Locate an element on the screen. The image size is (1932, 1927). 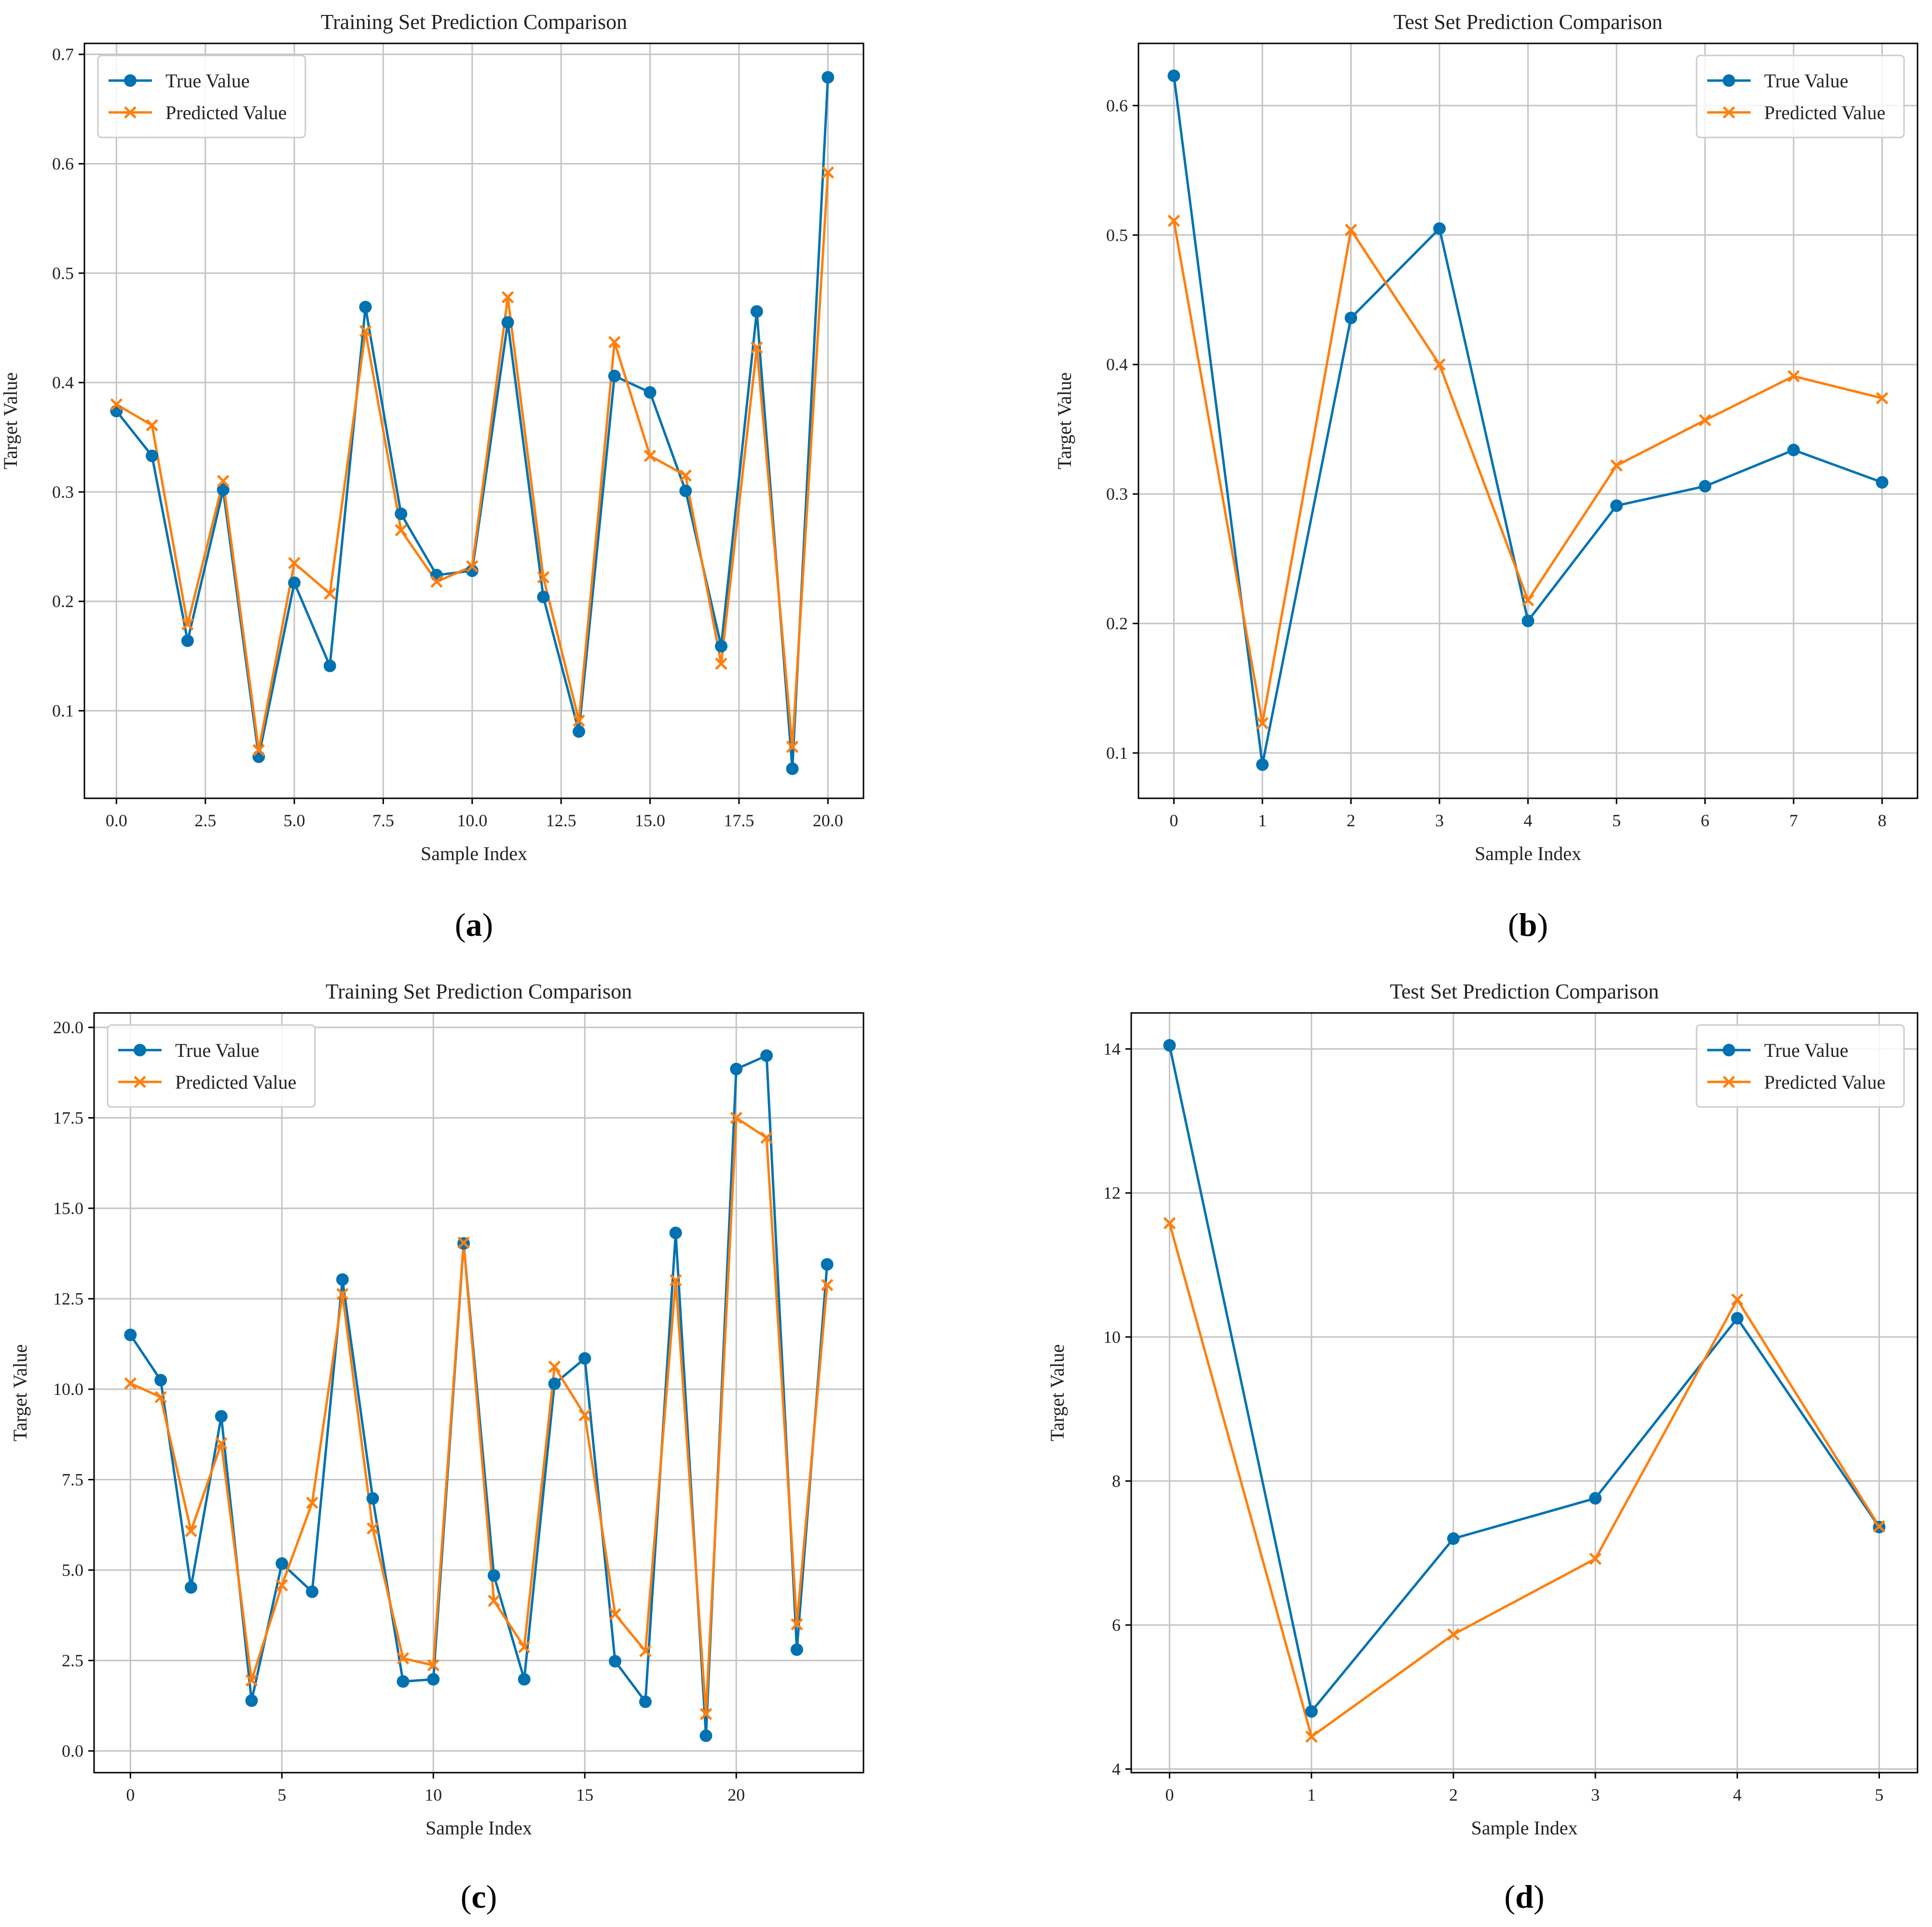
x-tick-label: 0 is located at coordinates (131, 1794).